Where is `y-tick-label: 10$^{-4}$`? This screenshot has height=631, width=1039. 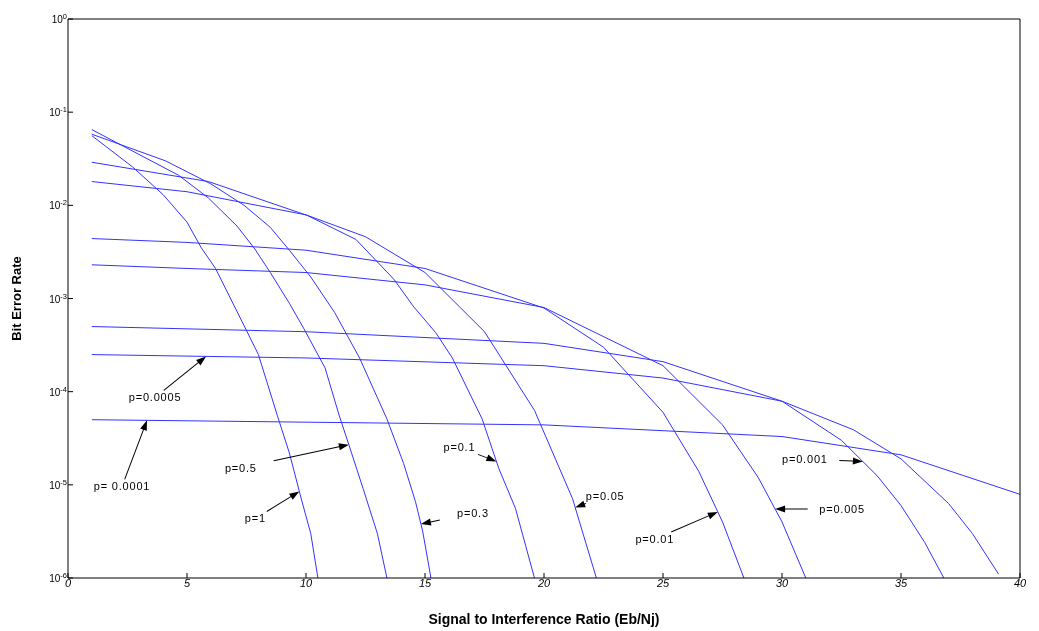
y-tick-label: 10$^{-4}$ is located at coordinates (58, 391).